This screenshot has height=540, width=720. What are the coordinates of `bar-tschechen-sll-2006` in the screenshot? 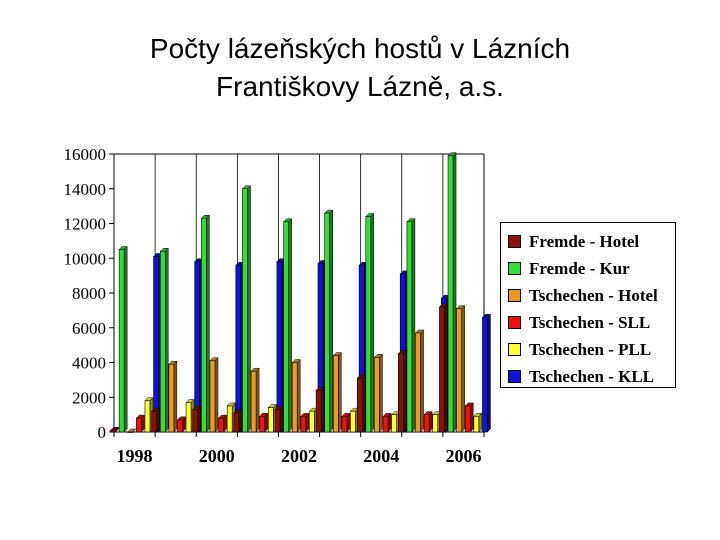 It's located at (469, 417).